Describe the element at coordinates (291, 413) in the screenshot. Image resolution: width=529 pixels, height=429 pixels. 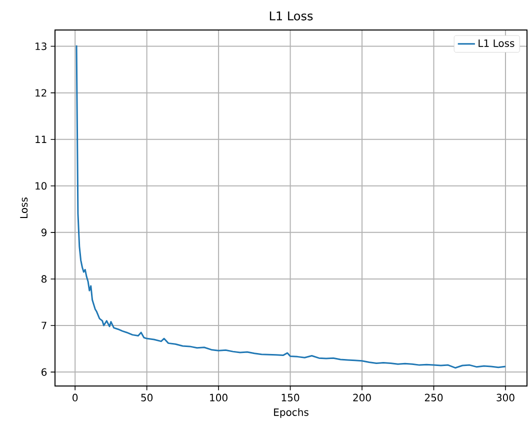
I see `x-axis-title: Epochs` at that location.